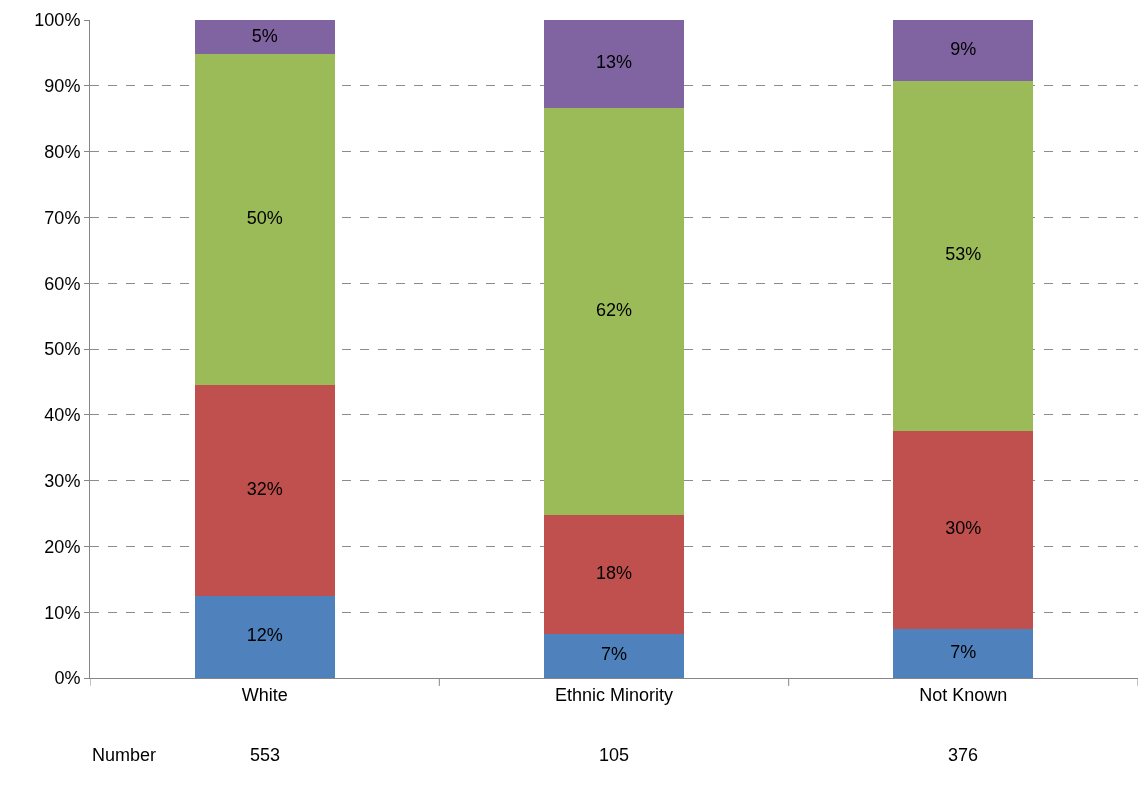 Image resolution: width=1148 pixels, height=788 pixels. Describe the element at coordinates (62, 86) in the screenshot. I see `y-tick-label: 90%` at that location.